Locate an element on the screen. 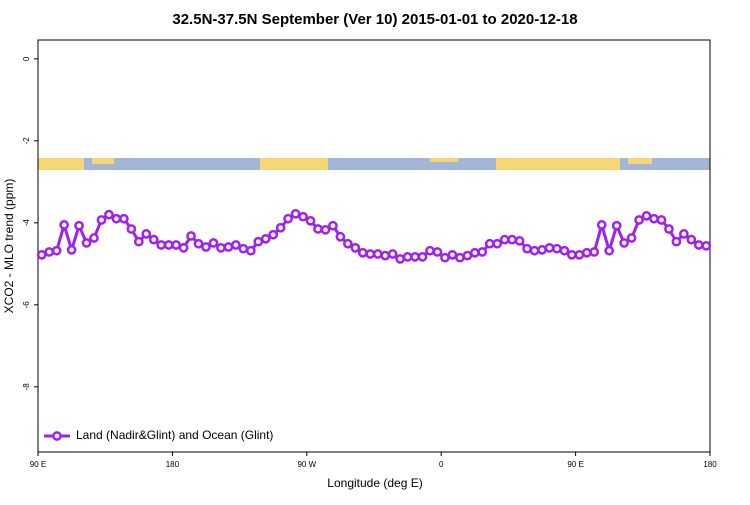  x-tick-label: 0 is located at coordinates (441, 464).